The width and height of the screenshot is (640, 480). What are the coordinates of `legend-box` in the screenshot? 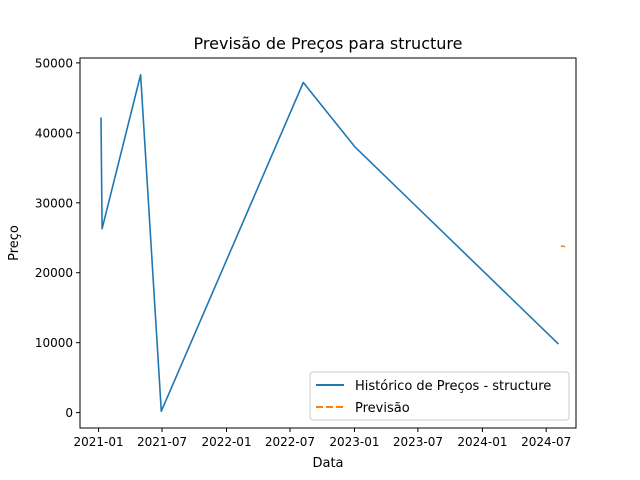 It's located at (439, 396).